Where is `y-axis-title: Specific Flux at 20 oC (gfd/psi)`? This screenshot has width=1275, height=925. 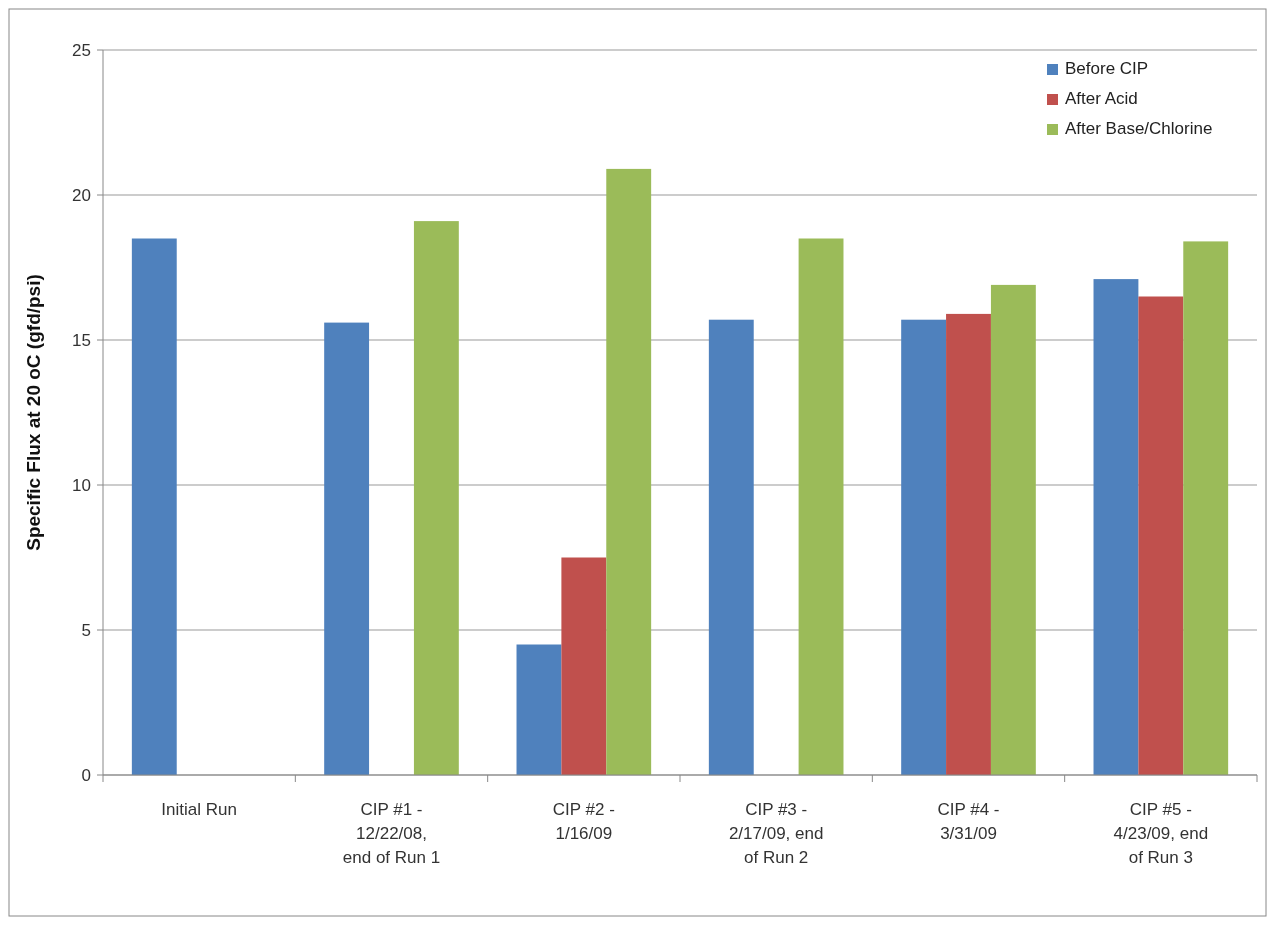 y-axis-title: Specific Flux at 20 oC (gfd/psi) is located at coordinates (33, 412).